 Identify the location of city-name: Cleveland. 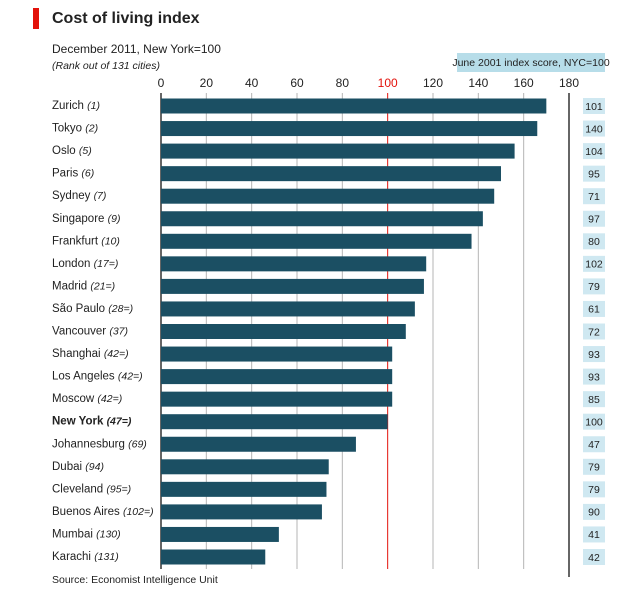
(77, 489).